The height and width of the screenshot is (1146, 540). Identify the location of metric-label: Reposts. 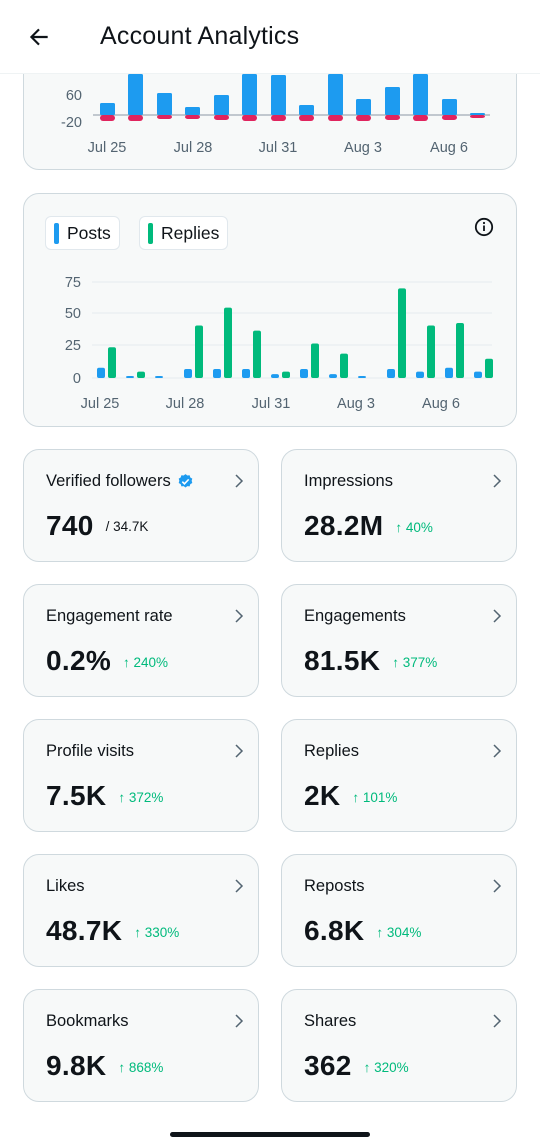
(334, 886).